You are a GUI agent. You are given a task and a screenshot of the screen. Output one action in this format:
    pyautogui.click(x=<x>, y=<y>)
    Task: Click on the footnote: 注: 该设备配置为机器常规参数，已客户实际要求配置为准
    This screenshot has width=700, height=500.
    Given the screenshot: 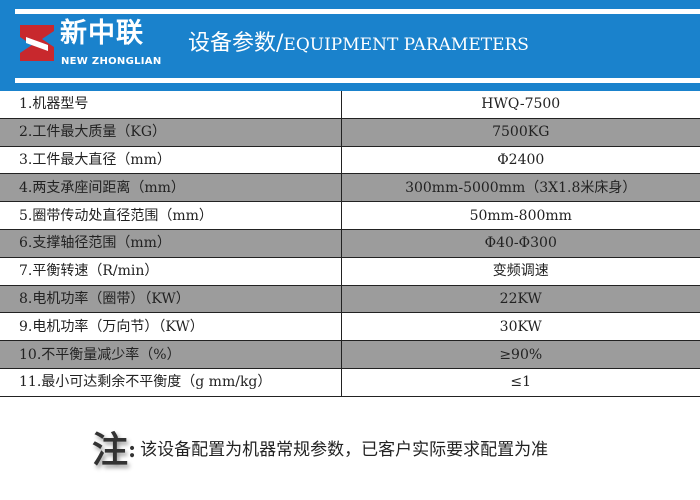 What is the action you would take?
    pyautogui.click(x=320, y=450)
    